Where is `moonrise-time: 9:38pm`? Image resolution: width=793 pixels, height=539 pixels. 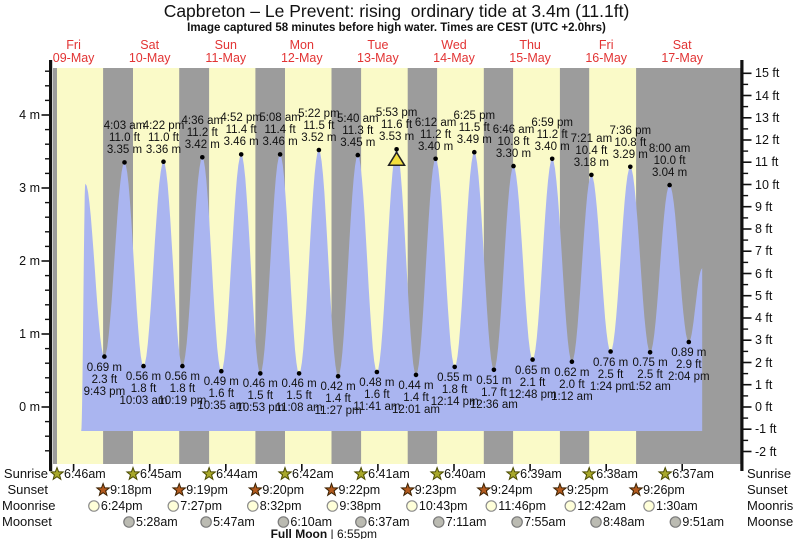 moonrise-time: 9:38pm is located at coordinates (360, 506).